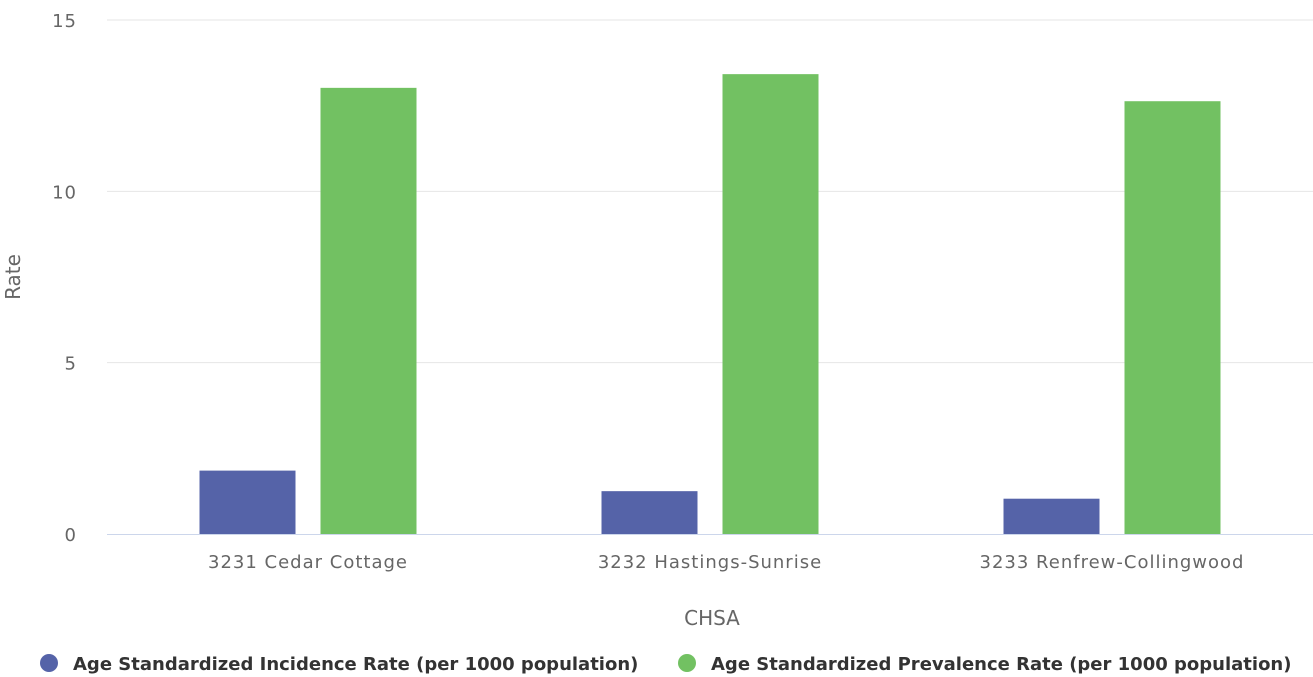 This screenshot has height=677, width=1313. What do you see at coordinates (710, 562) in the screenshot?
I see `x-tick-label: 3232 Hastings-Sunrise` at bounding box center [710, 562].